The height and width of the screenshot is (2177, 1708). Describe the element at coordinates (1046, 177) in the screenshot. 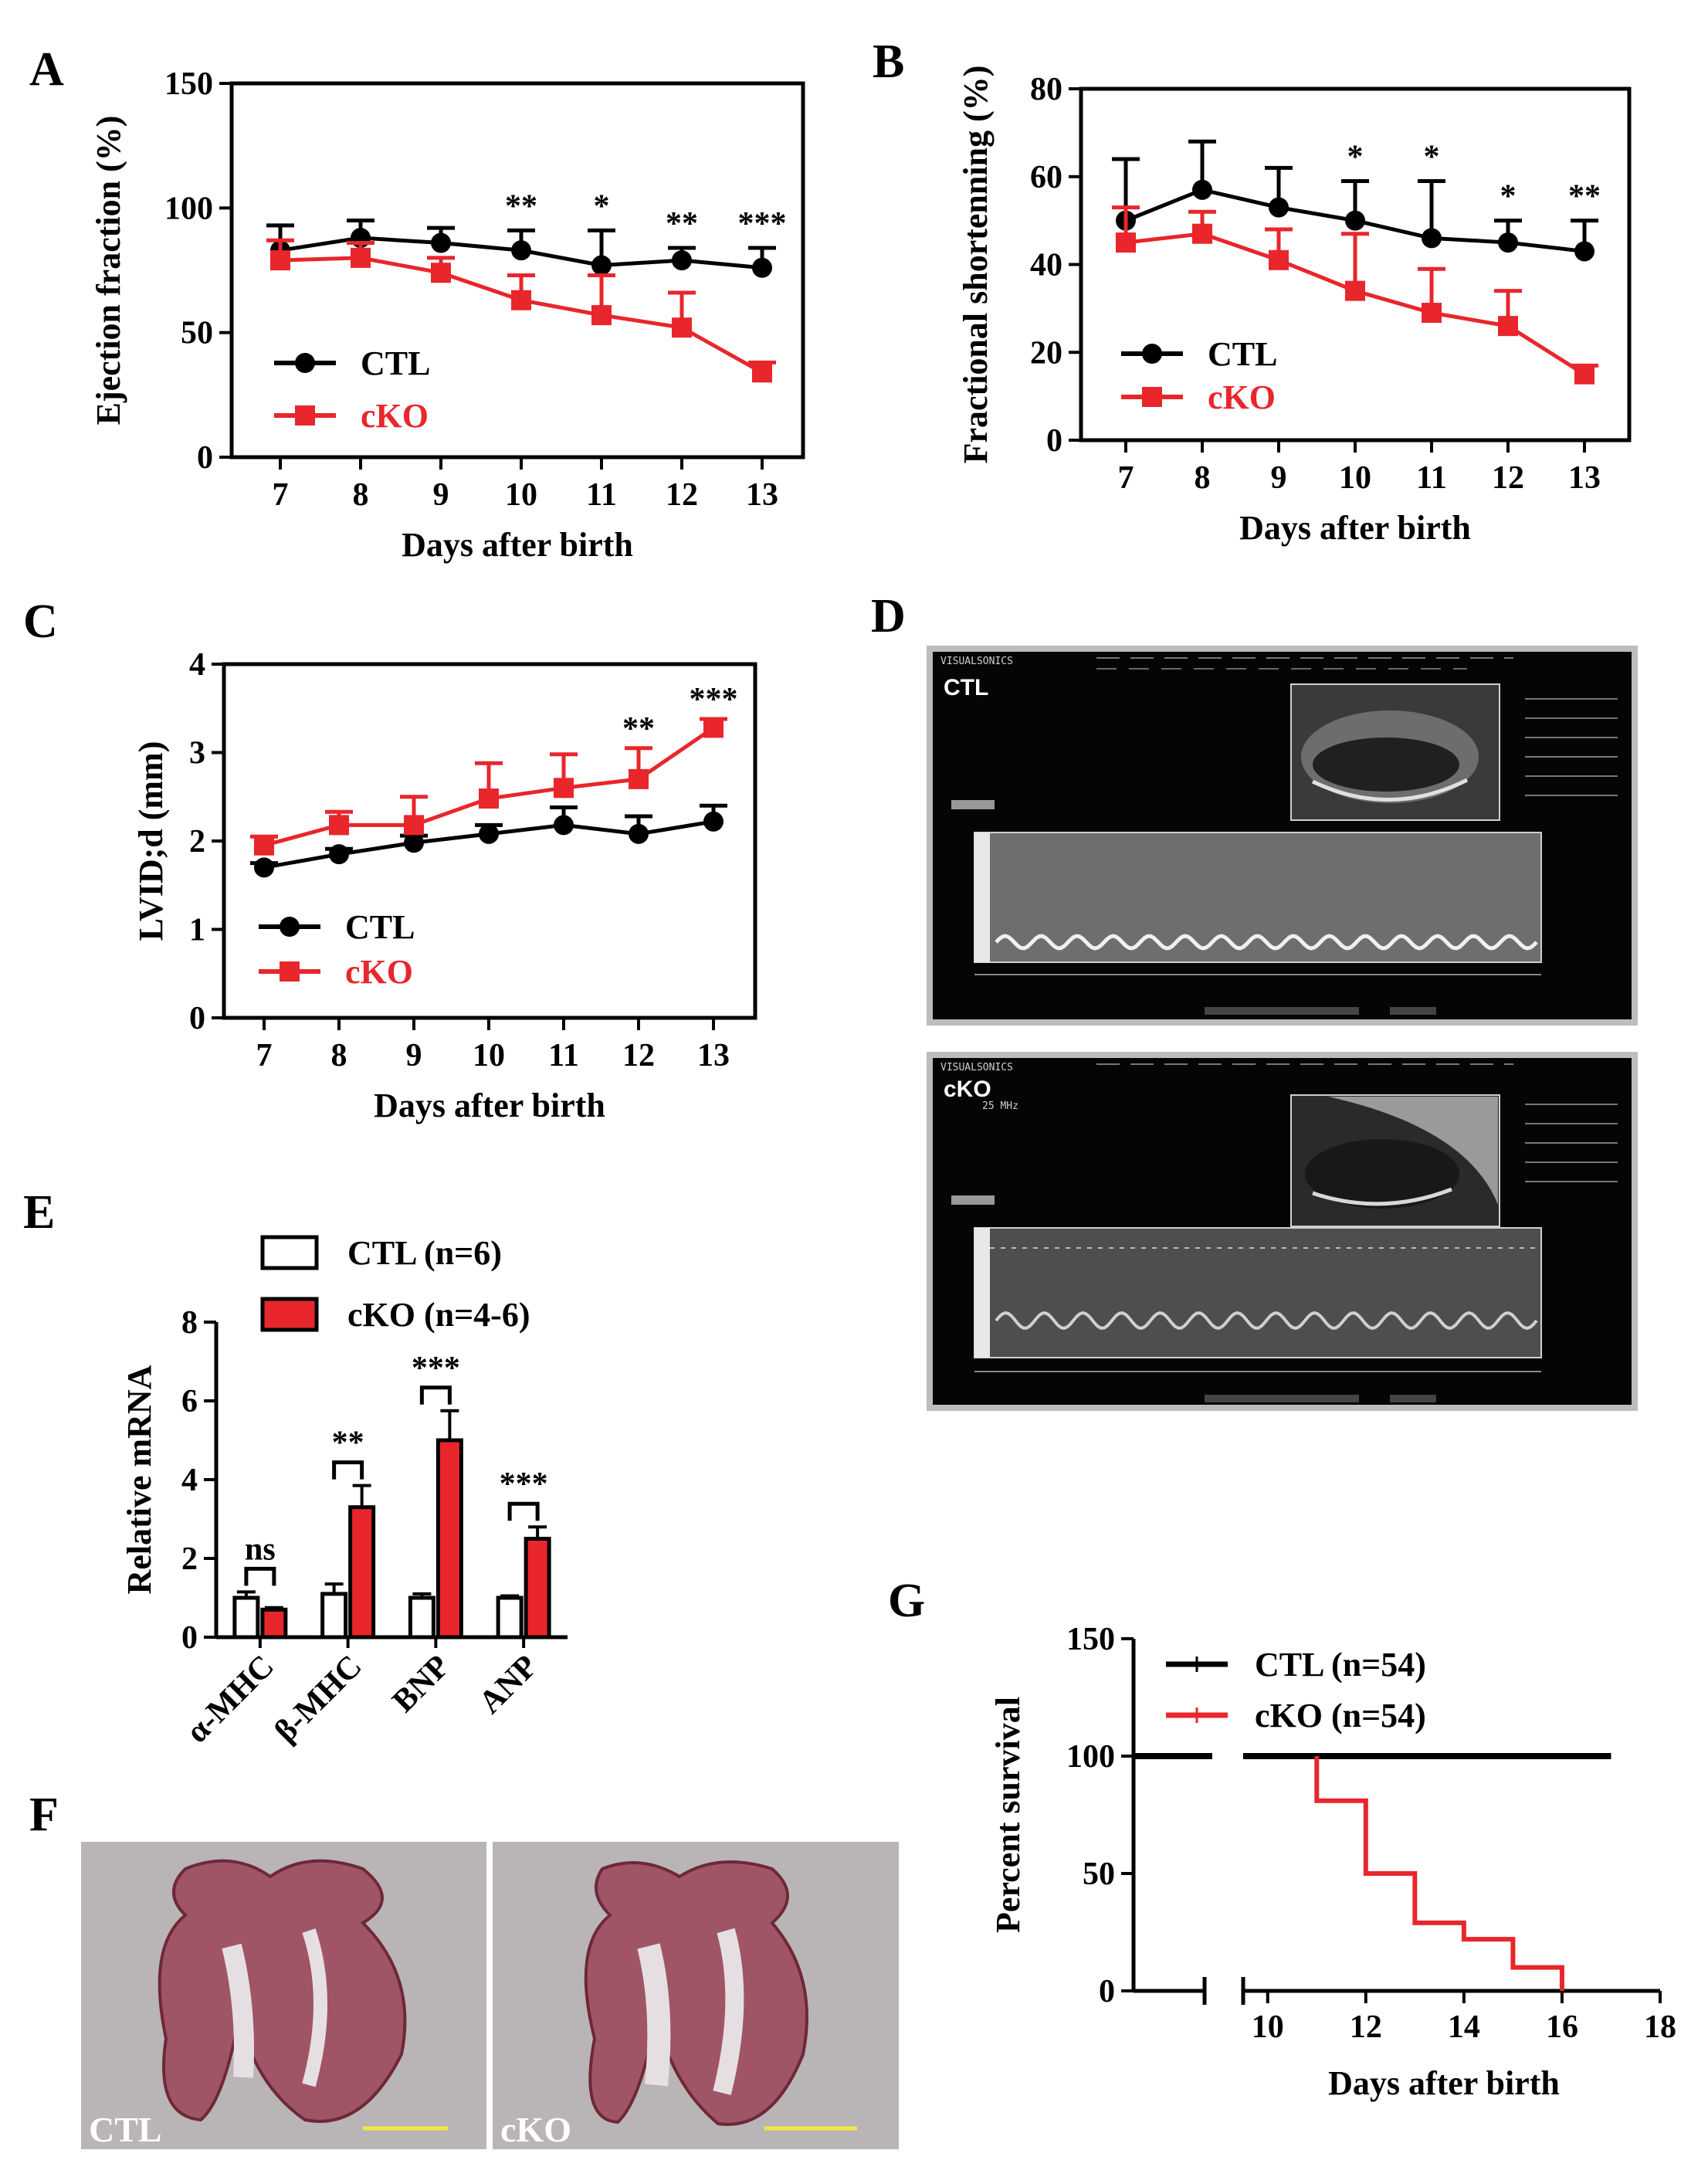

I see `y-tick-label: 60` at that location.